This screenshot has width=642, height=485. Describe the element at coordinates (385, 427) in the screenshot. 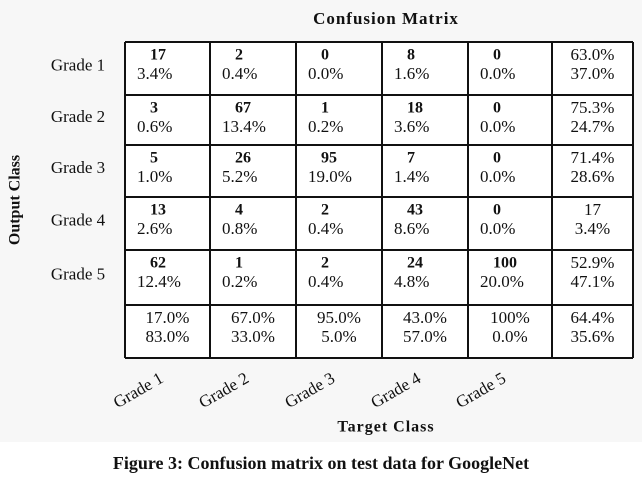

I see `x-axis-label: Target Class` at that location.